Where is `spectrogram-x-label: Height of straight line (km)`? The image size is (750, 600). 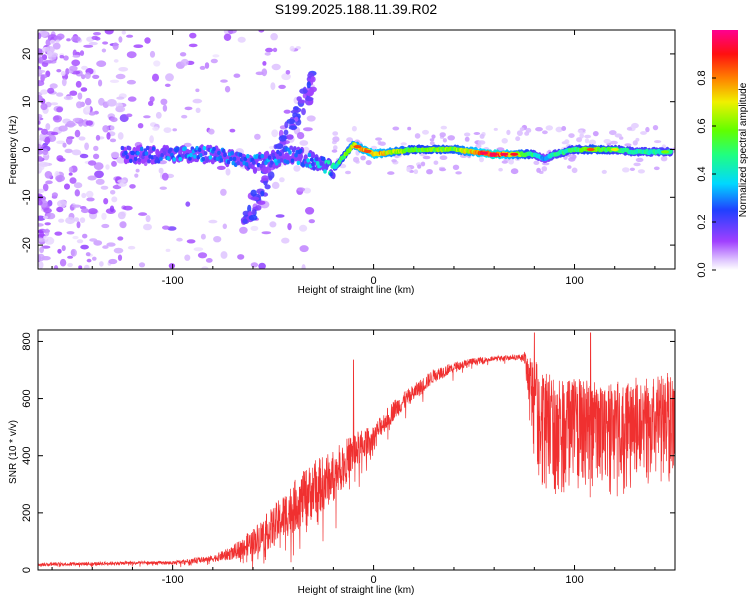
spectrogram-x-label: Height of straight line (km) is located at coordinates (356, 290).